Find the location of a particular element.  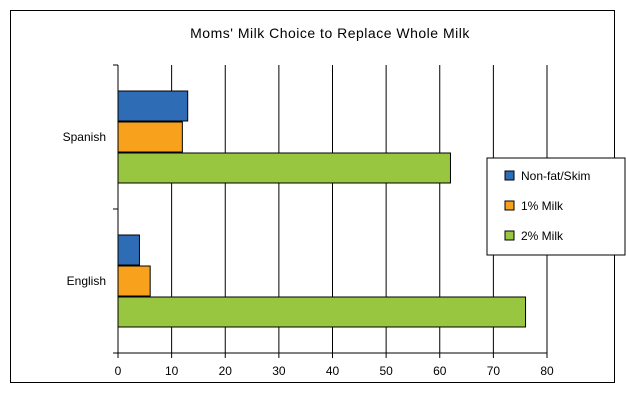

legend: Non-fat/Skim 1% Milk 2% Milk is located at coordinates (556, 206).